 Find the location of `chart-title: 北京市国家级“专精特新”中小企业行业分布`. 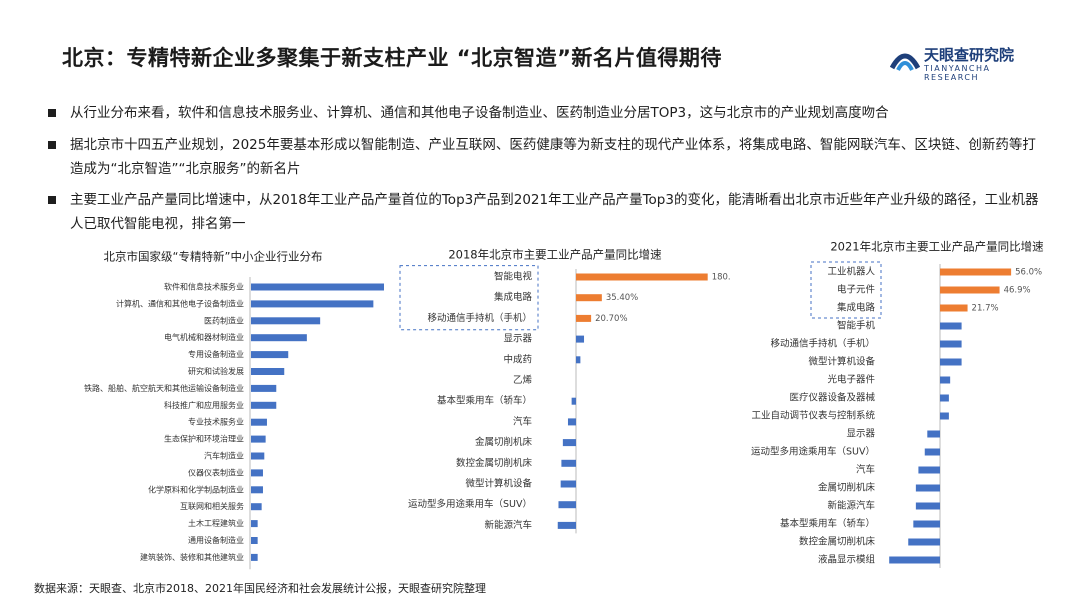

chart-title: 北京市国家级“专精特新”中小企业行业分布 is located at coordinates (213, 257).